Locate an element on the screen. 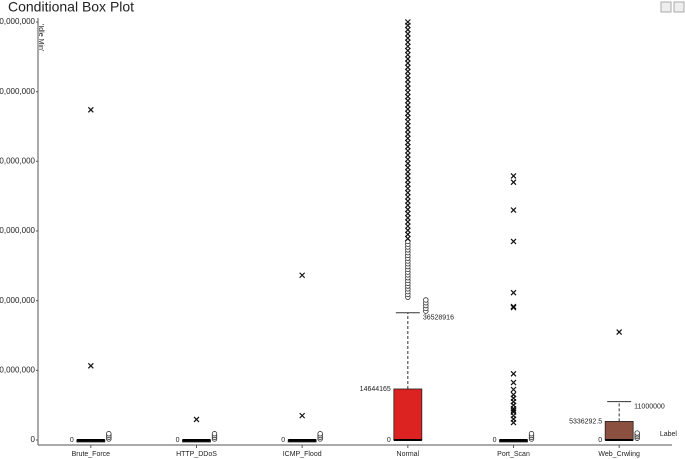 This screenshot has width=685, height=459. x-axis-label: Label is located at coordinates (669, 434).